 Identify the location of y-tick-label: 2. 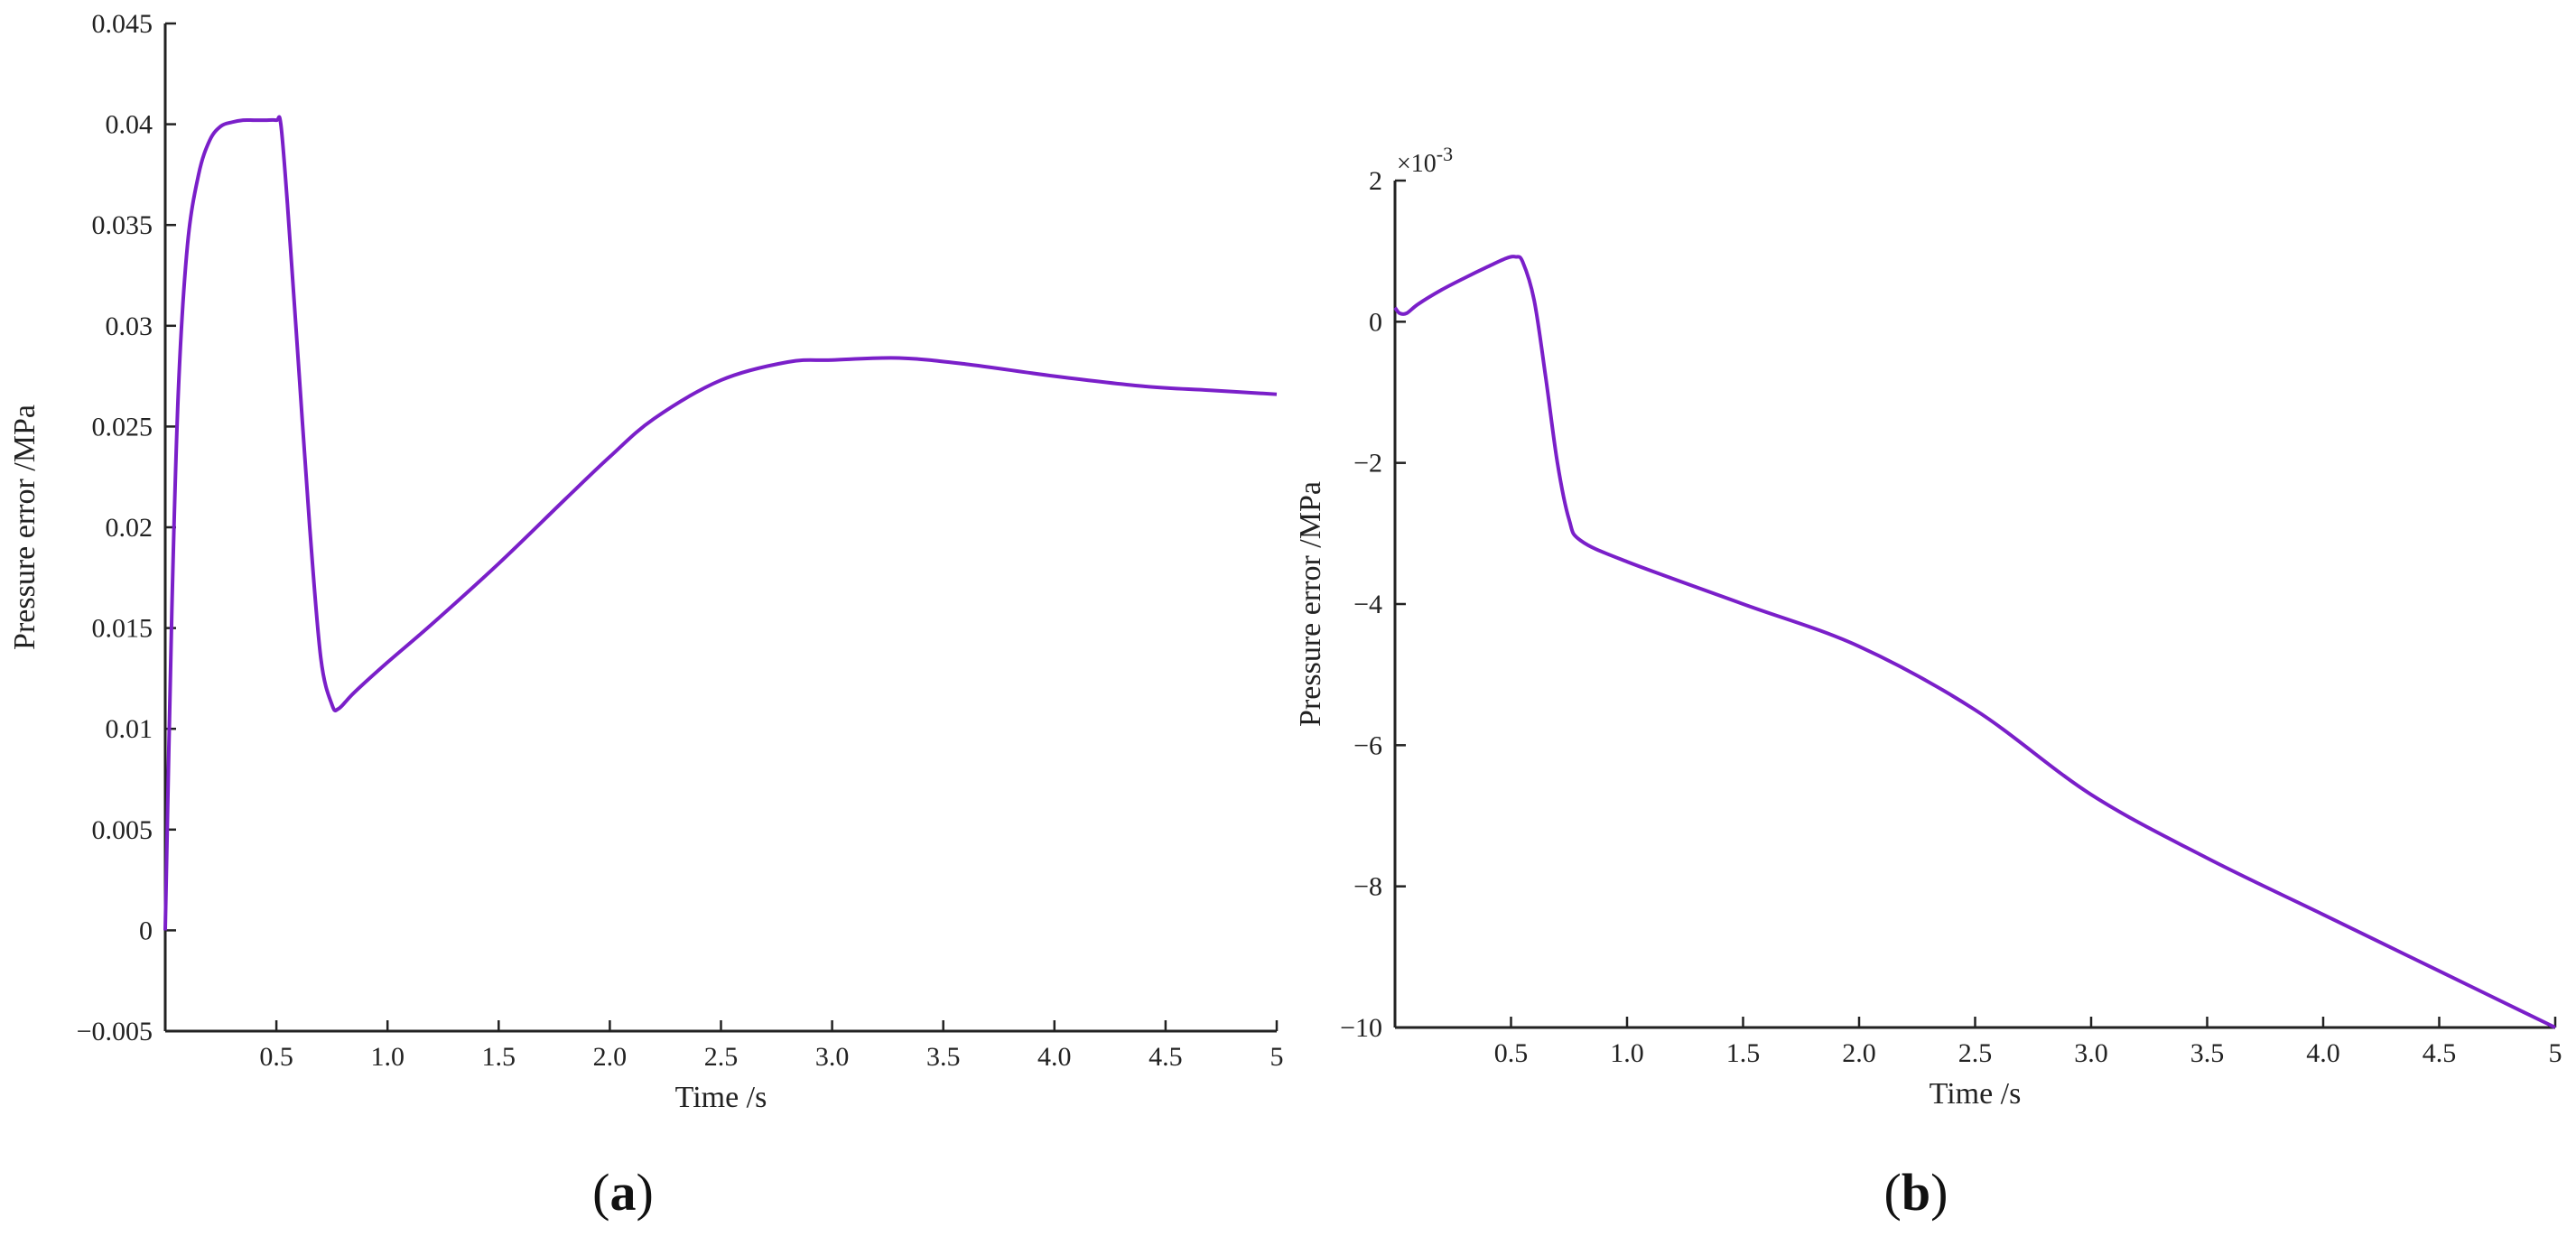
(1375, 181).